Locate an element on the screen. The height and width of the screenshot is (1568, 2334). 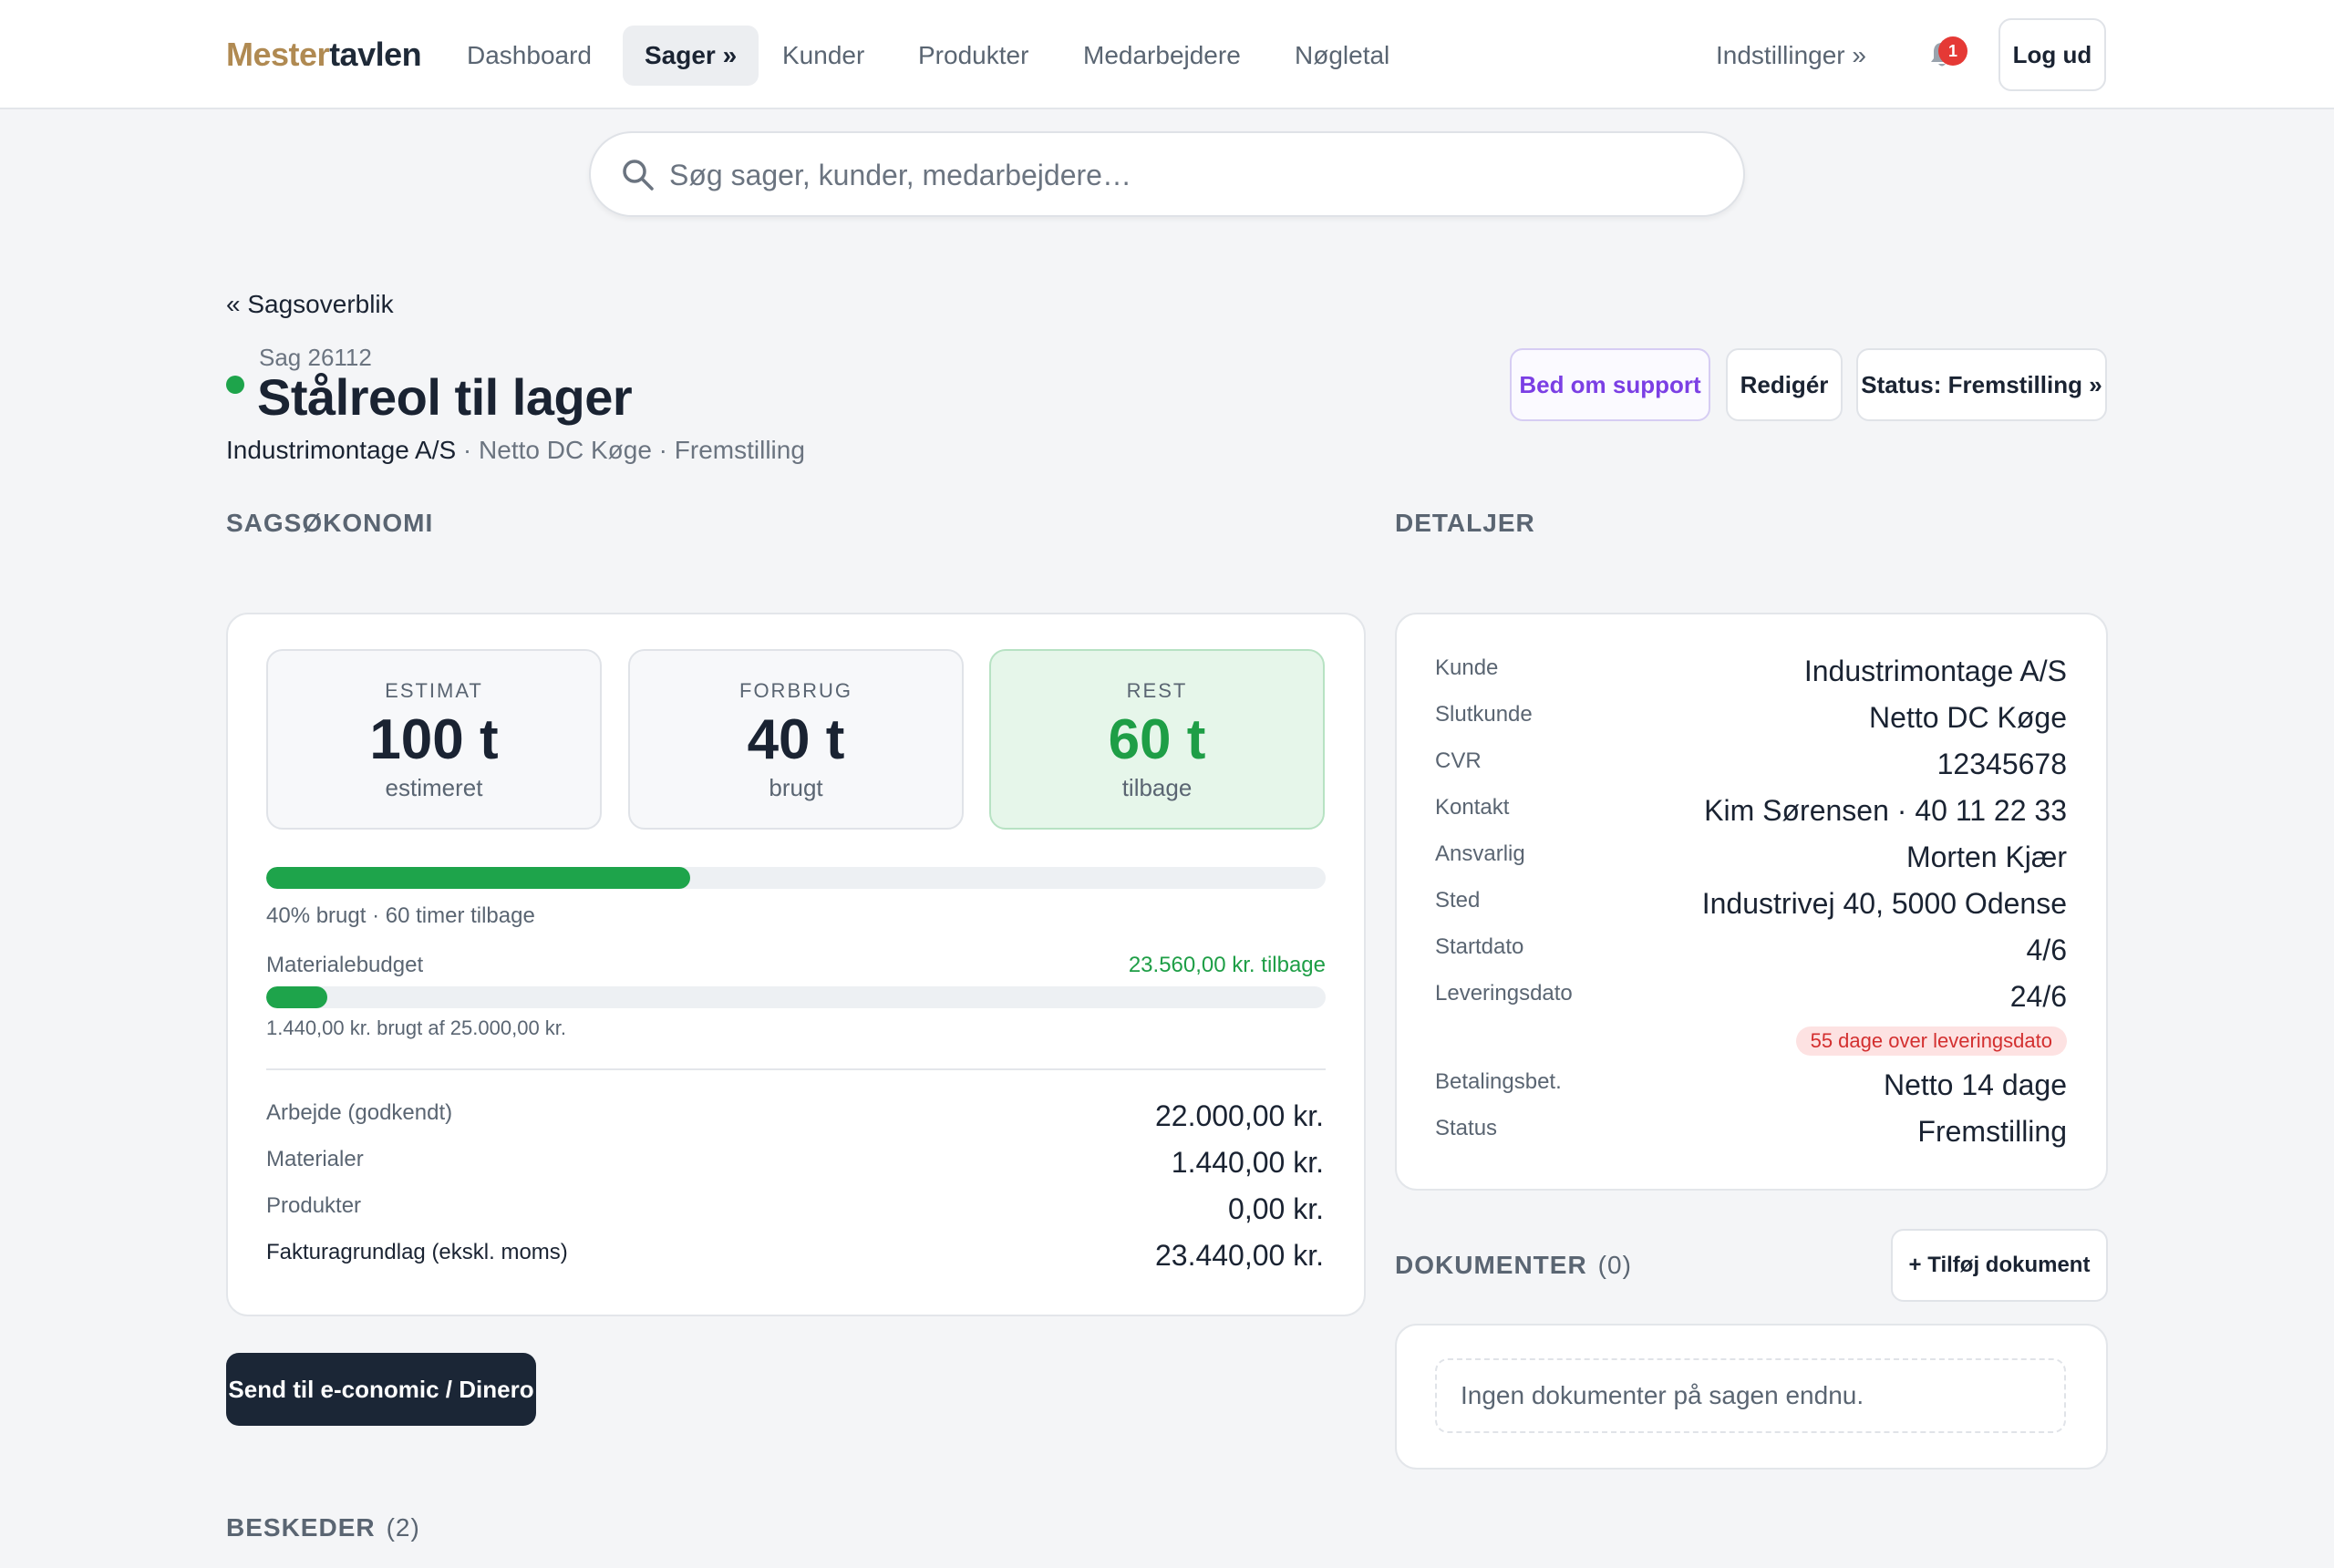
divider is located at coordinates (796, 1069).